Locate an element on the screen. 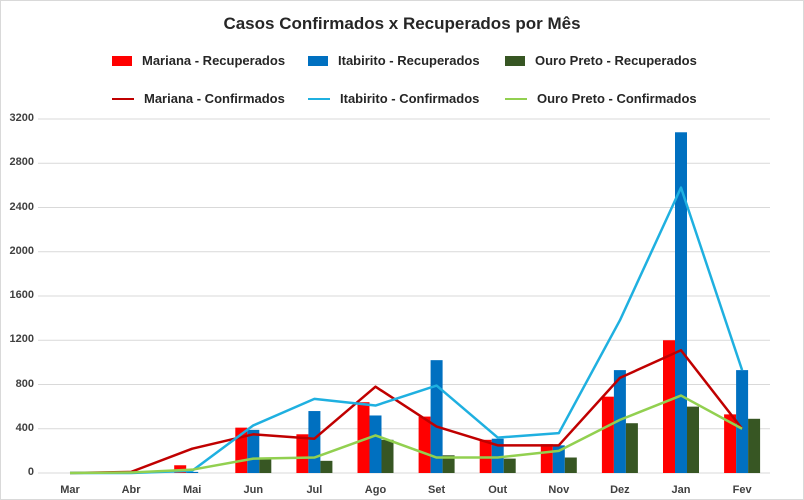  legend-label: Ouro Preto - Recuperados is located at coordinates (616, 60).